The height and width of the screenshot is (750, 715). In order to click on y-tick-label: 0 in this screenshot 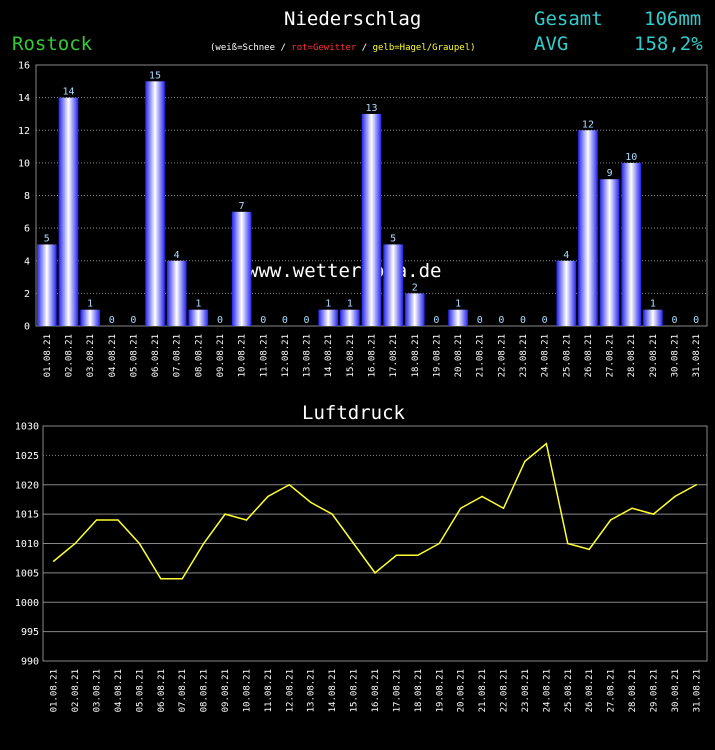, I will do `click(27, 327)`.